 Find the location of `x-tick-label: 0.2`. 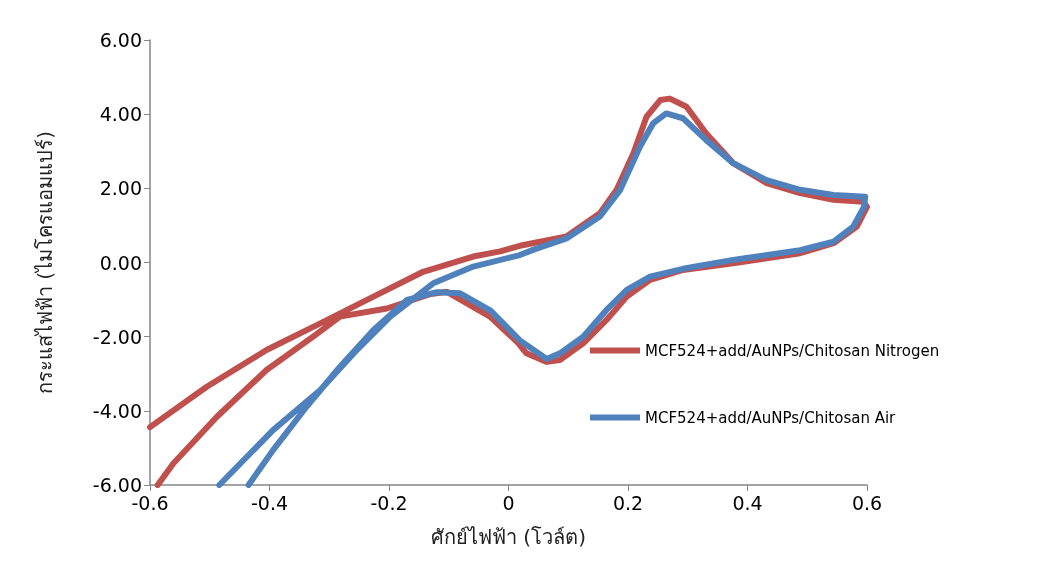

x-tick-label: 0.2 is located at coordinates (628, 502).